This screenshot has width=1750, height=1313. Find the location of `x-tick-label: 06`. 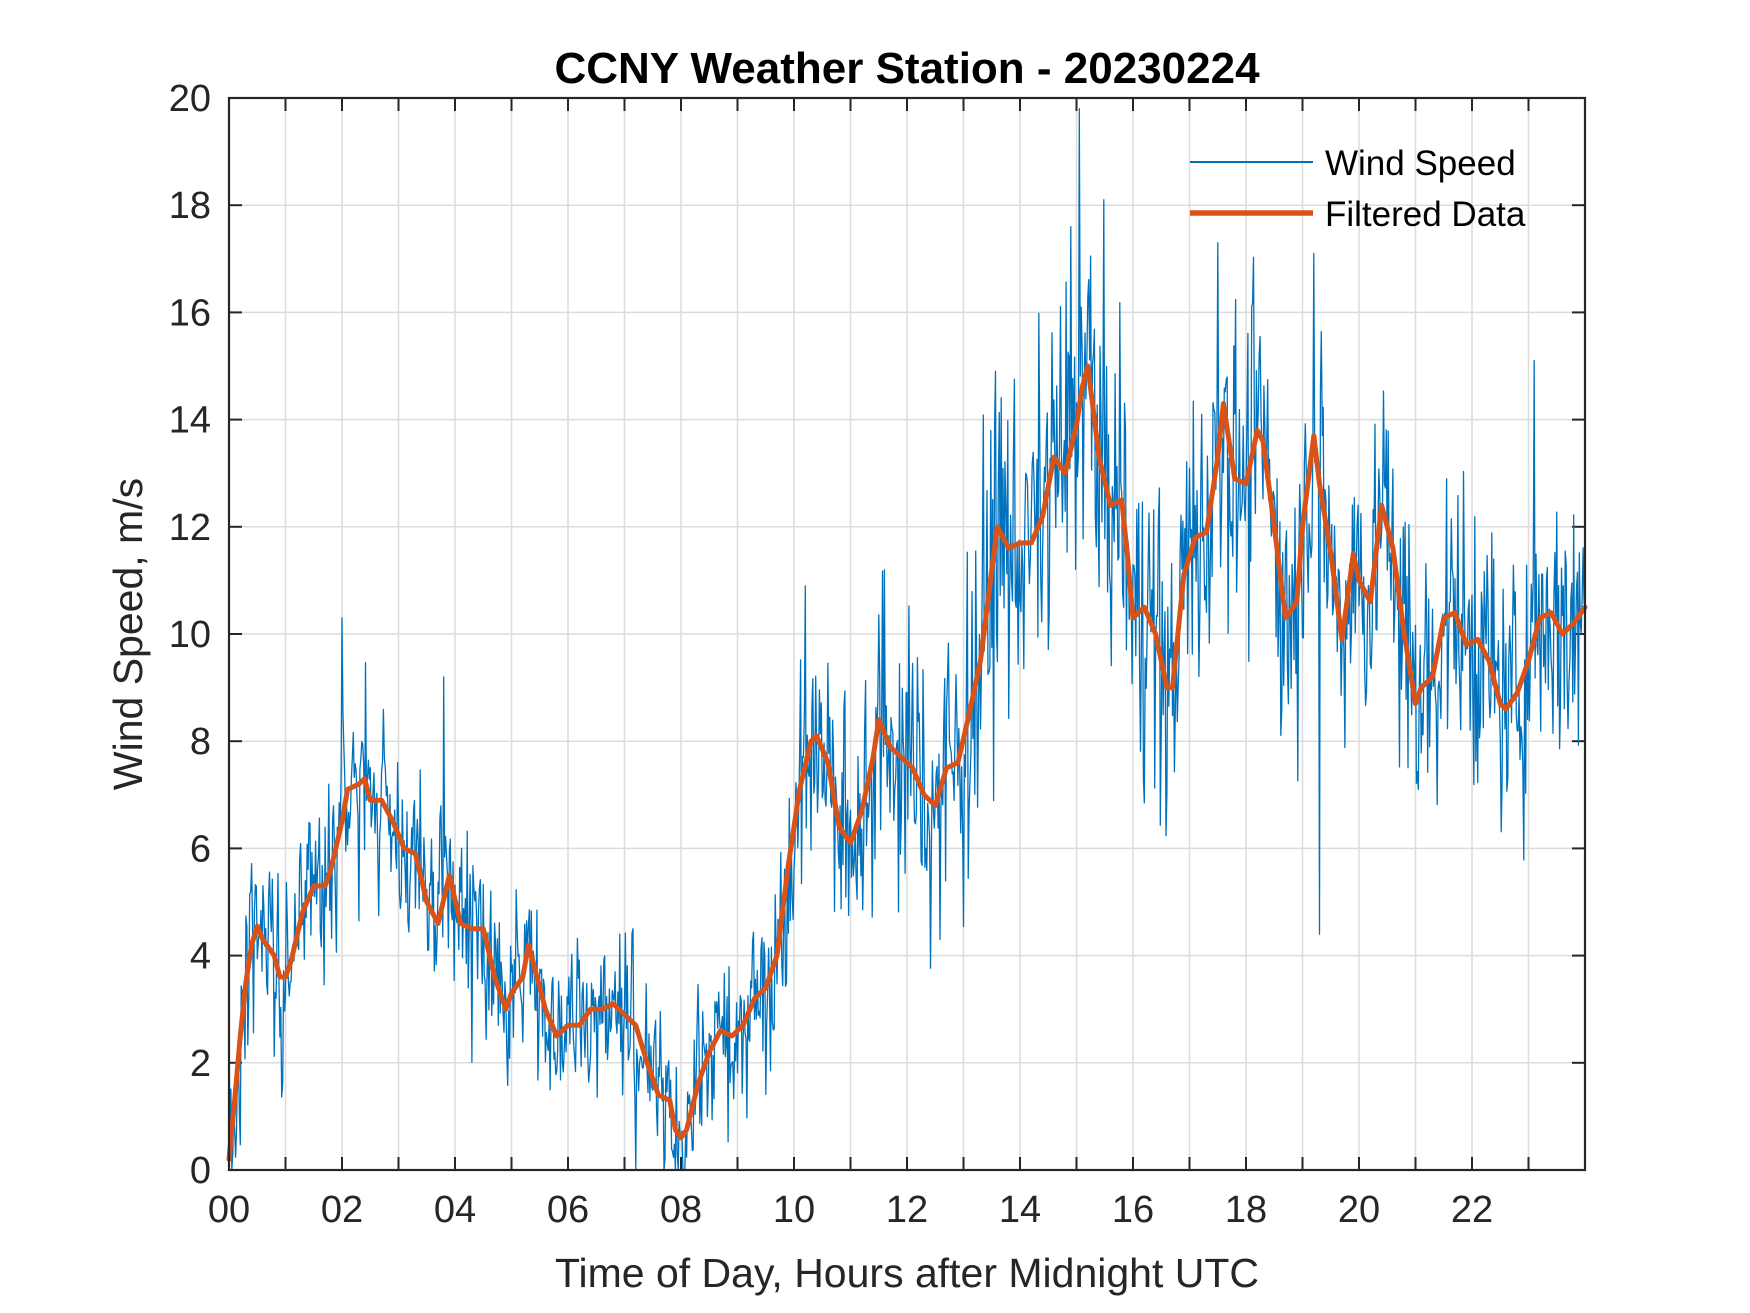

x-tick-label: 06 is located at coordinates (568, 1210).